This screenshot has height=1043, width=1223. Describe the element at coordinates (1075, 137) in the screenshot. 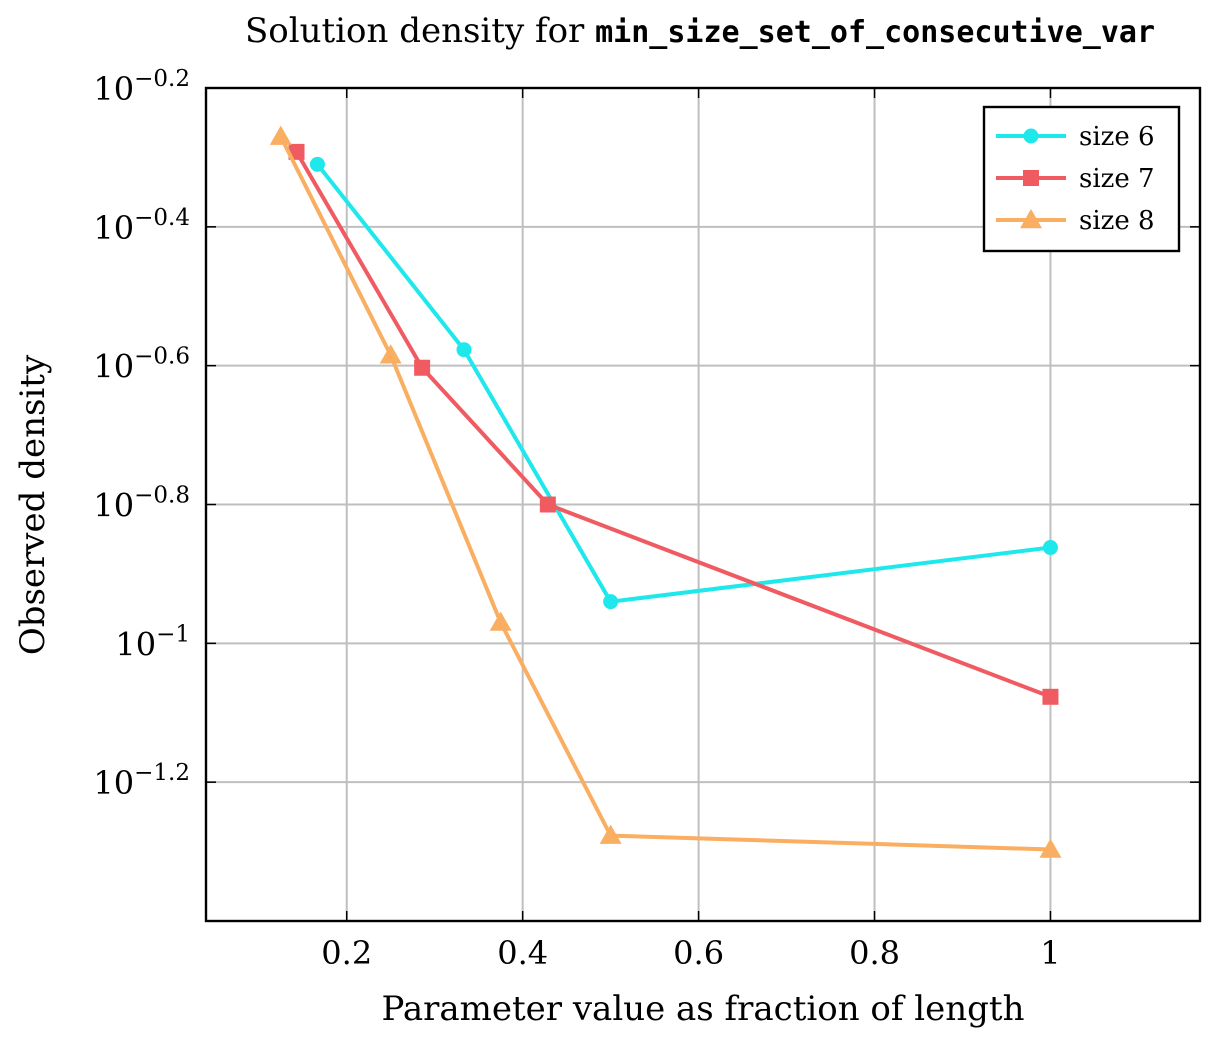

I see `legend-entry: size 6` at that location.